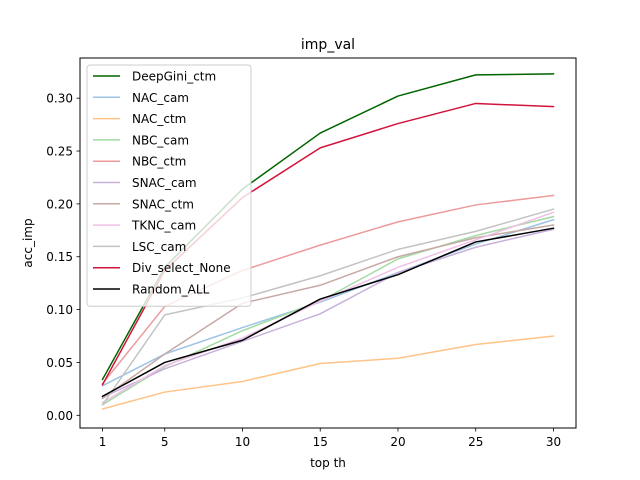 This screenshot has height=480, width=640. Describe the element at coordinates (159, 119) in the screenshot. I see `legend-label: NAC_ctm` at that location.